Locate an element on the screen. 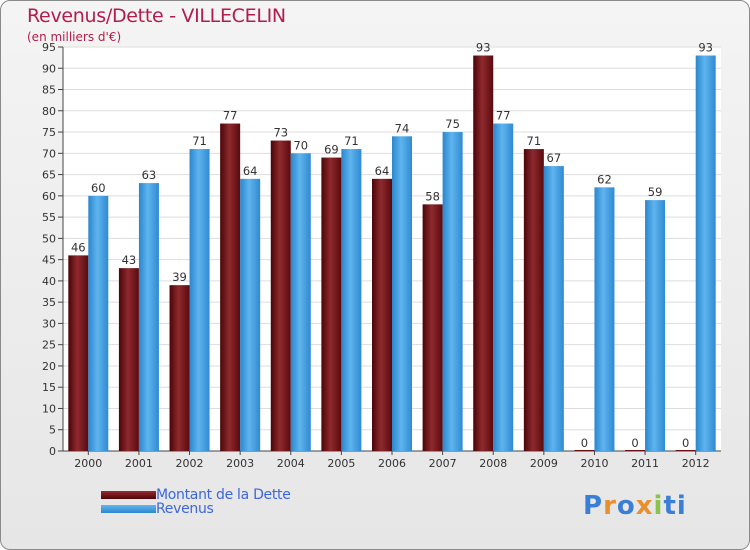 The width and height of the screenshot is (750, 550). x-tick-label: 2005 is located at coordinates (341, 463).